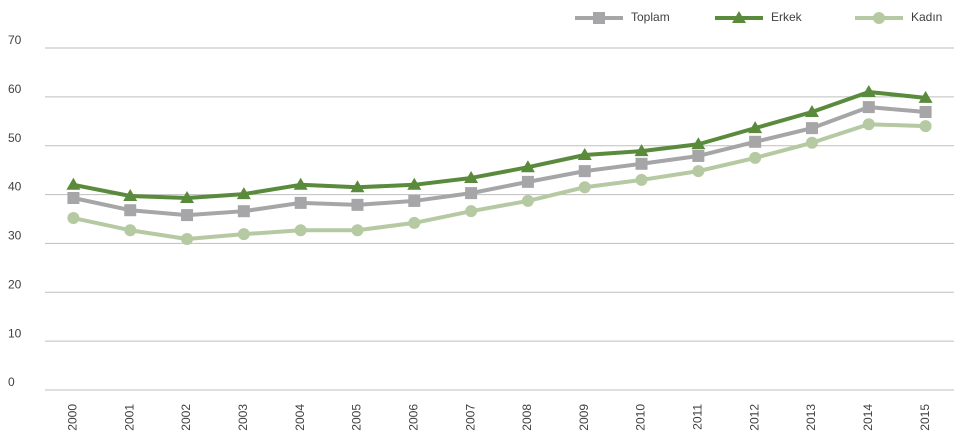  Describe the element at coordinates (926, 17) in the screenshot. I see `legend-label: Kadın` at that location.